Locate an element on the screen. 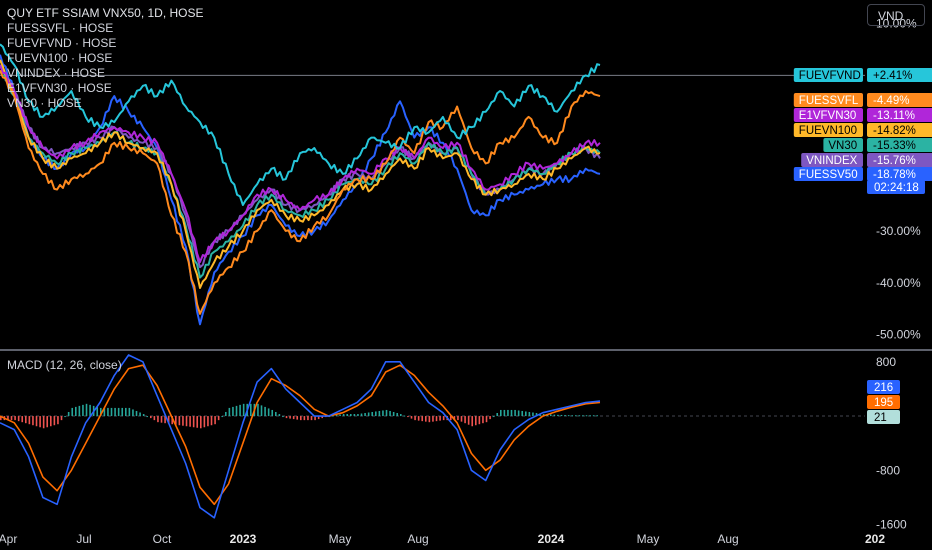  series-name-text: FUESSVFL is located at coordinates (829, 101).